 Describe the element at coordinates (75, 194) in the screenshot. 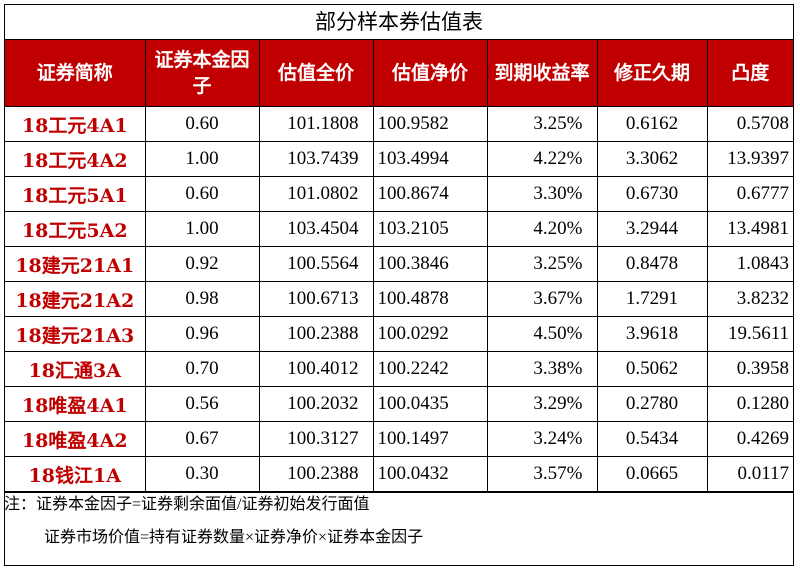

I see `security-name-cell: 18工元5A1` at that location.